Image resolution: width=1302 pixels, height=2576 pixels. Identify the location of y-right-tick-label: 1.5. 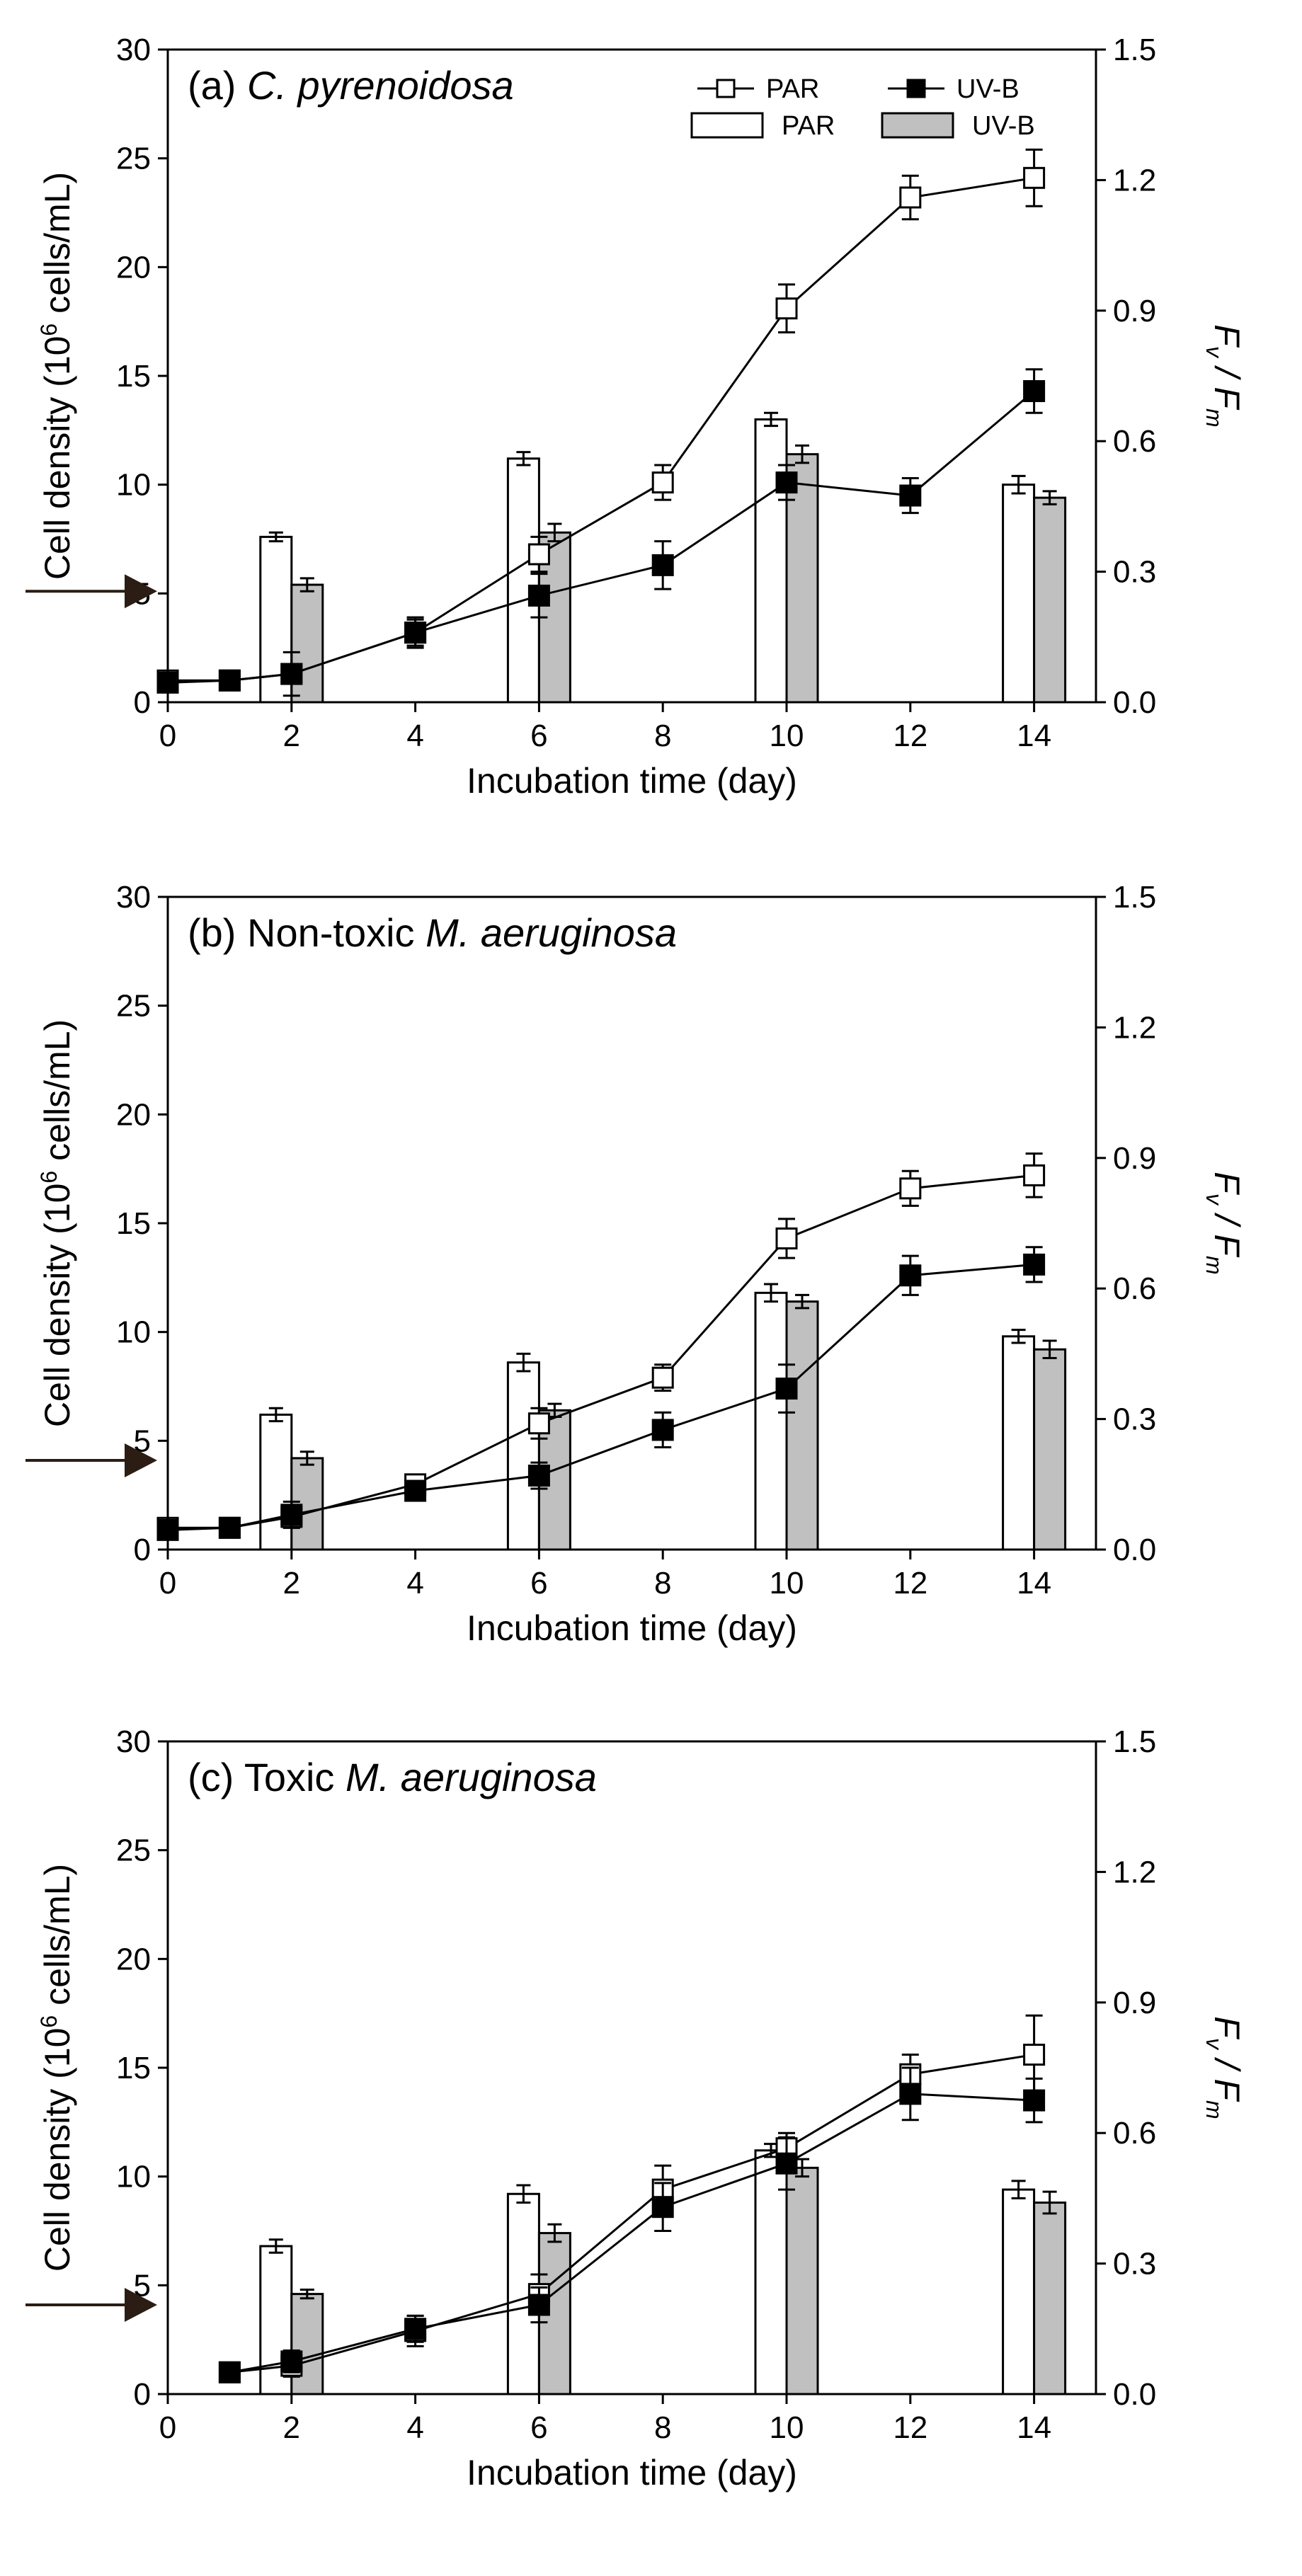
(1135, 1741).